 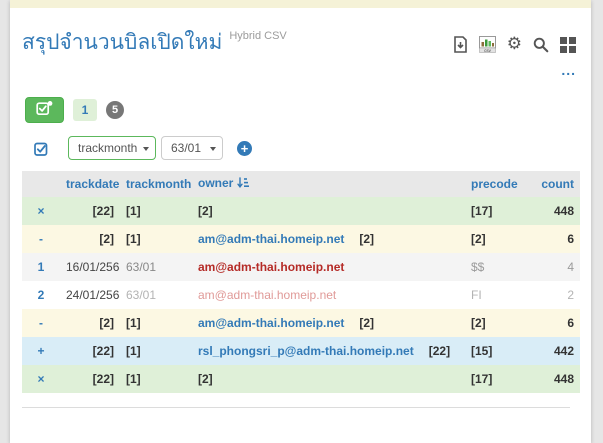 I want to click on svg-text: csv, so click(x=488, y=50).